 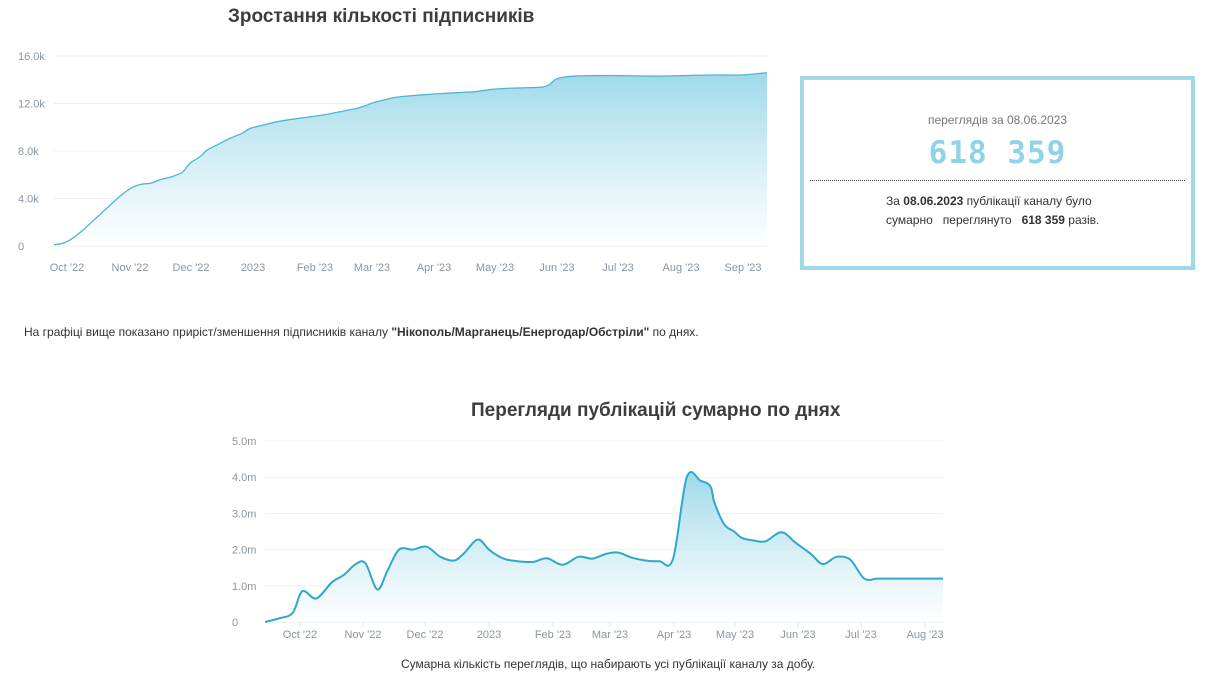 I want to click on views-x-tick-label: Oct '22, so click(x=300, y=635).